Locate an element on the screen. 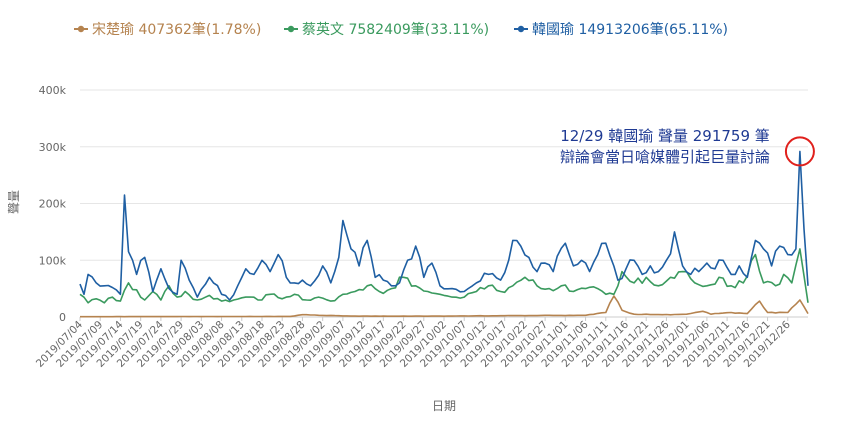 The width and height of the screenshot is (855, 424). y-axis-ticks: 0 100k 200k 300k 400k is located at coordinates (53, 204).